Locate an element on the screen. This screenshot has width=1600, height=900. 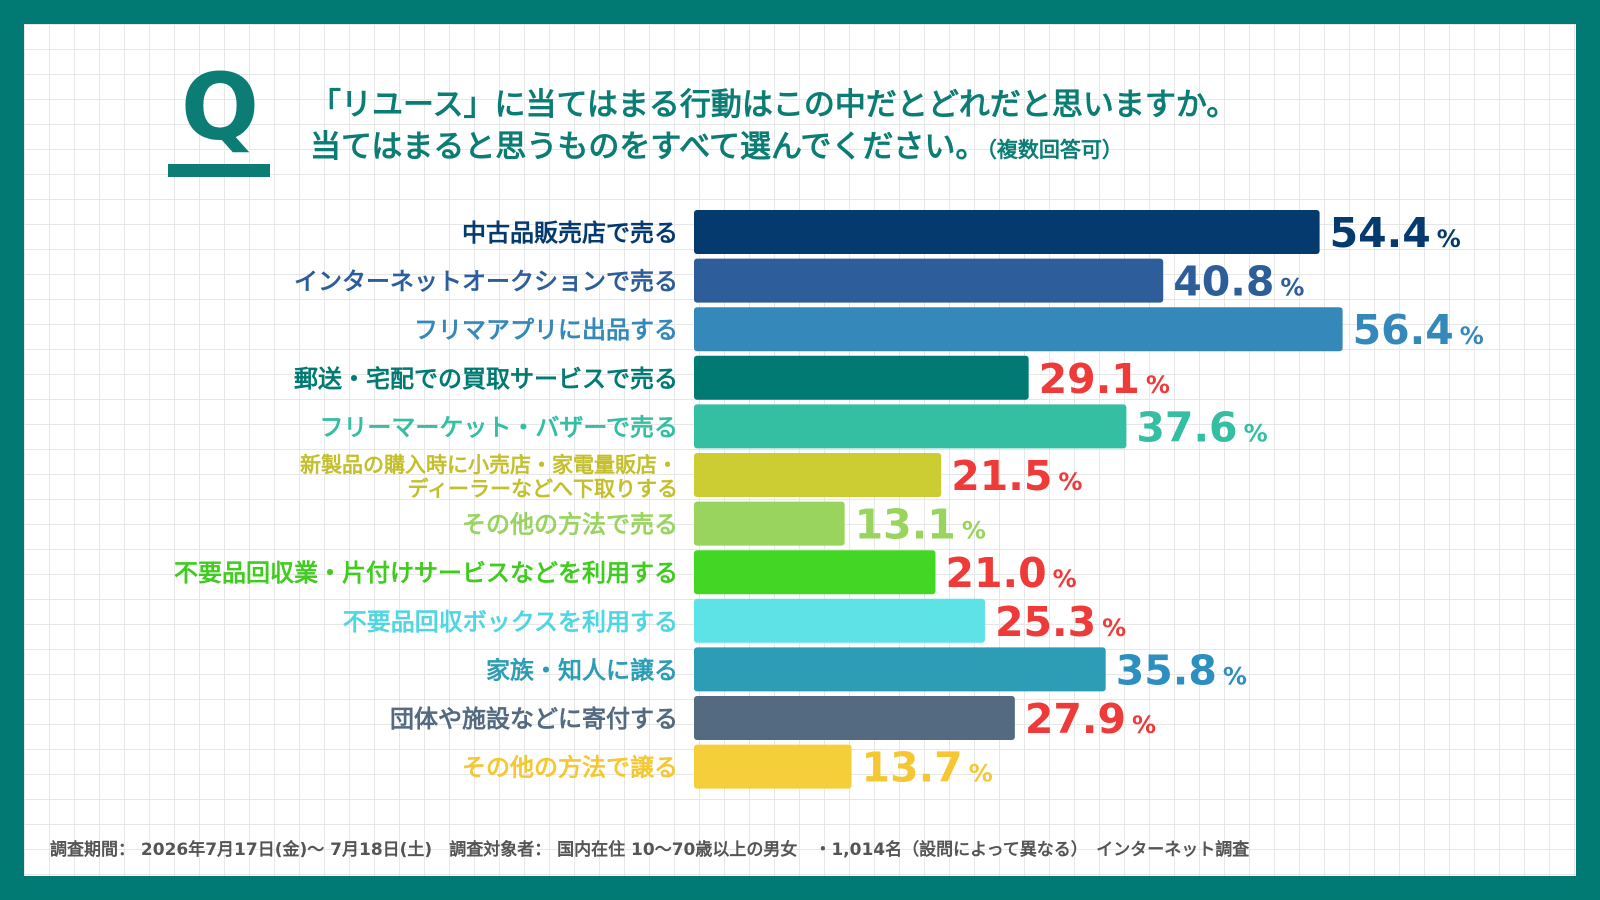
category-label: 団体や施設などに寄付する is located at coordinates (534, 719).